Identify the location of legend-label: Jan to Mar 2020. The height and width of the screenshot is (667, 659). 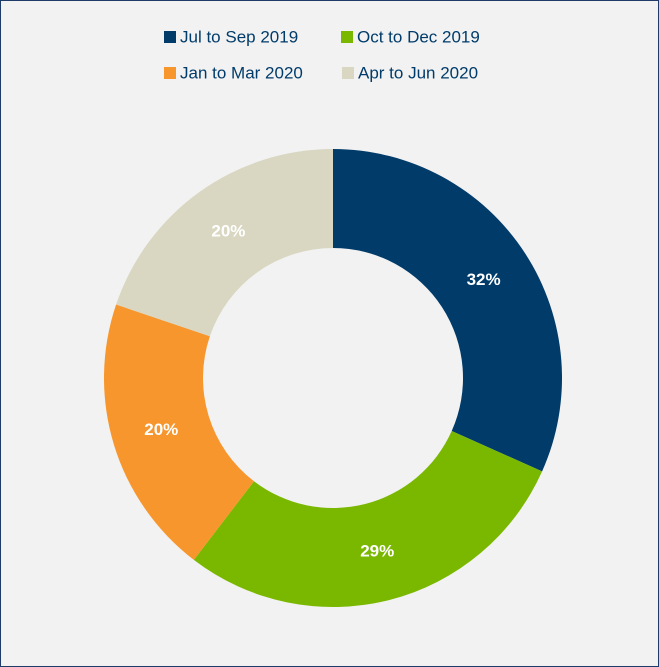
(241, 72).